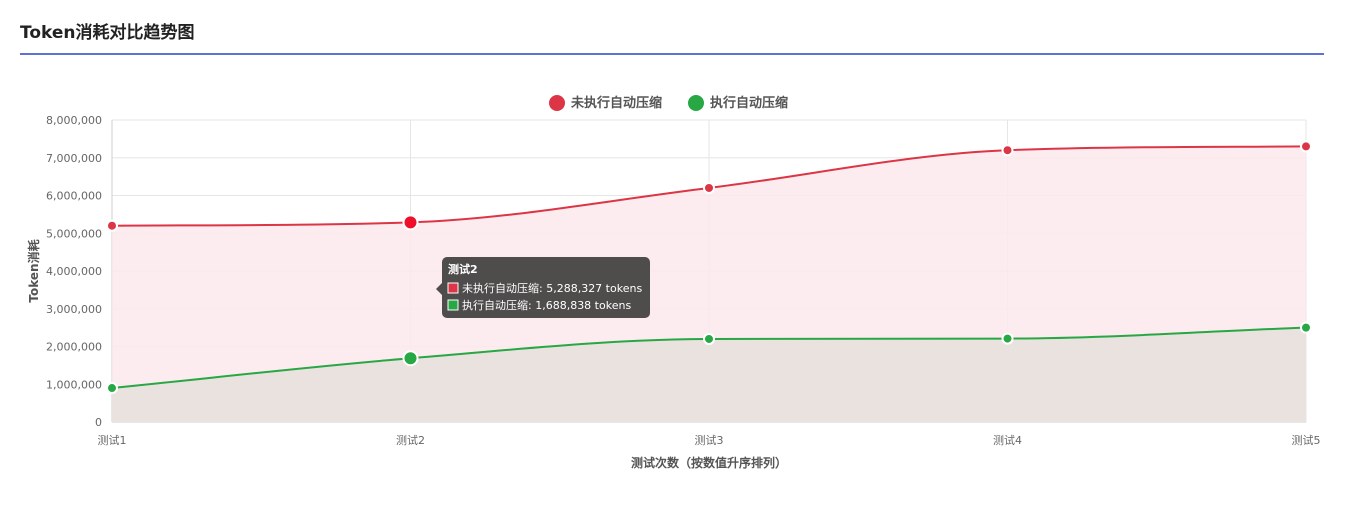 The height and width of the screenshot is (511, 1348). Describe the element at coordinates (672, 54) in the screenshot. I see `title-divider` at that location.